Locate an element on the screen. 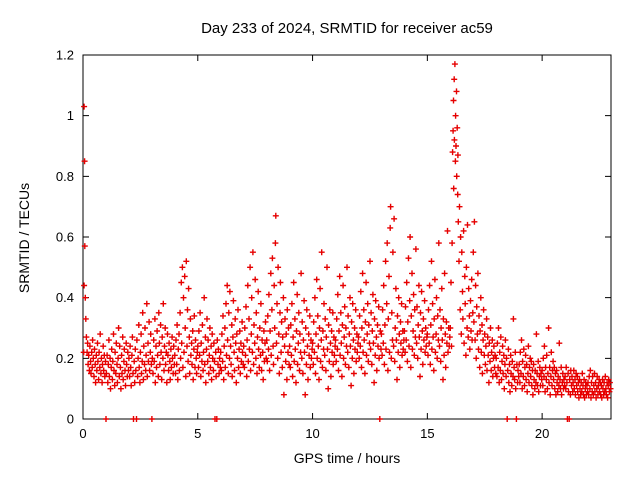 The height and width of the screenshot is (480, 640). y-tick-label: 1 is located at coordinates (70, 115).